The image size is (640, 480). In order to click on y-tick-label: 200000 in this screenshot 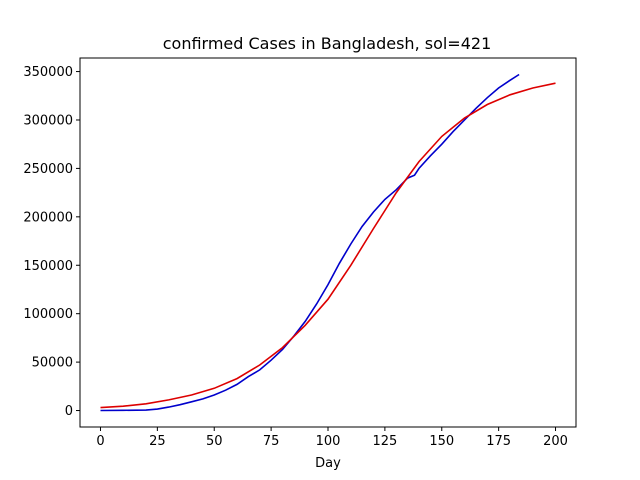, I will do `click(48, 217)`.